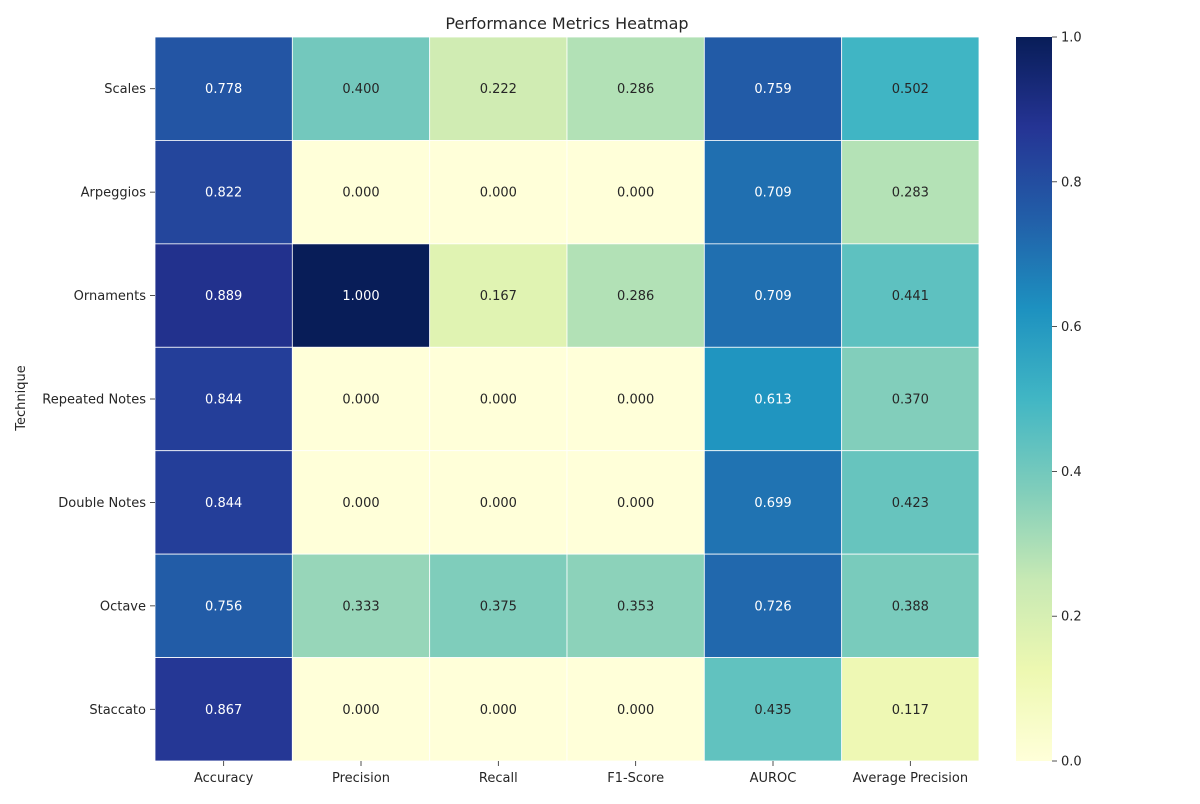 The image size is (1200, 804). Describe the element at coordinates (566, 23) in the screenshot. I see `chart-title: Performance Metrics Heatmap` at that location.